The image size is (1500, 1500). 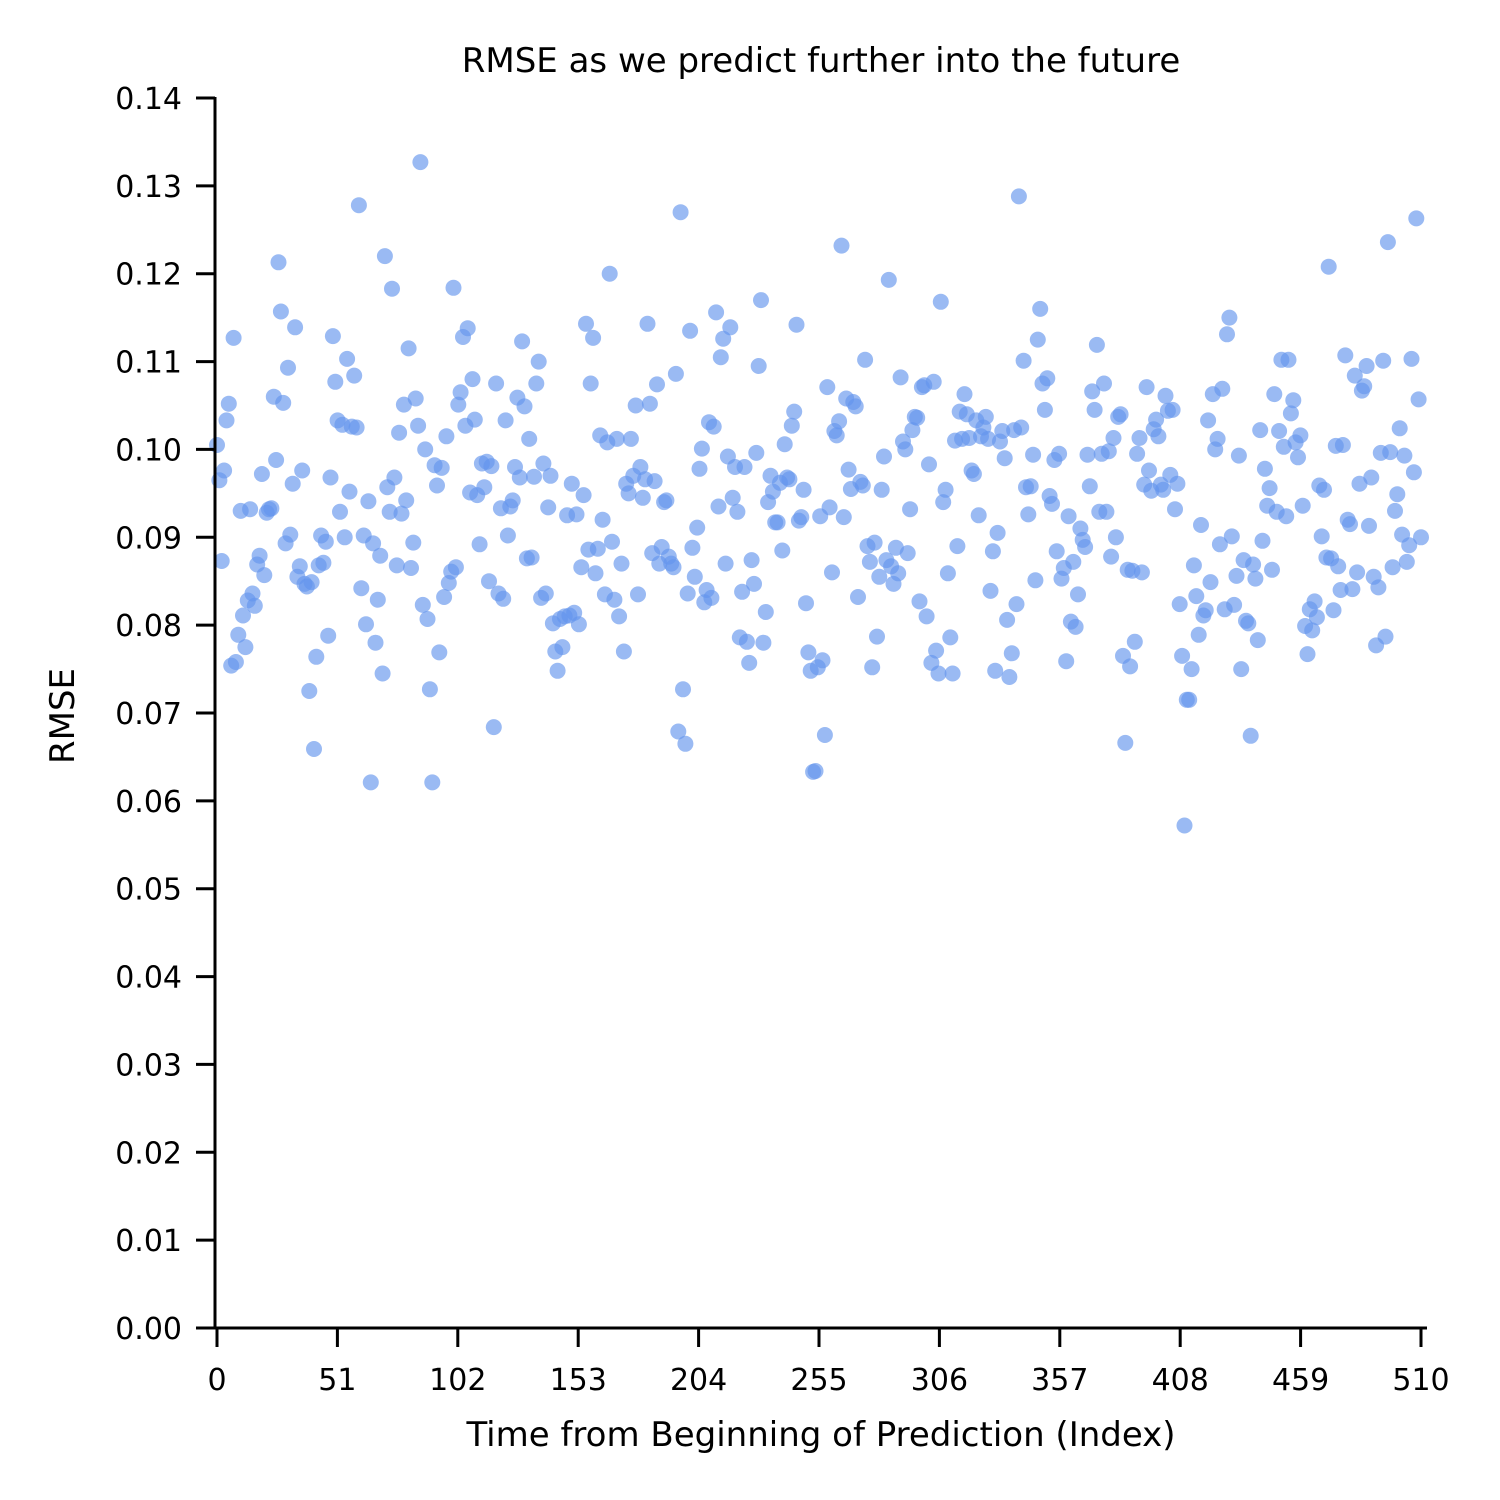 I want to click on y-axis-label: RMSE, so click(x=63, y=716).